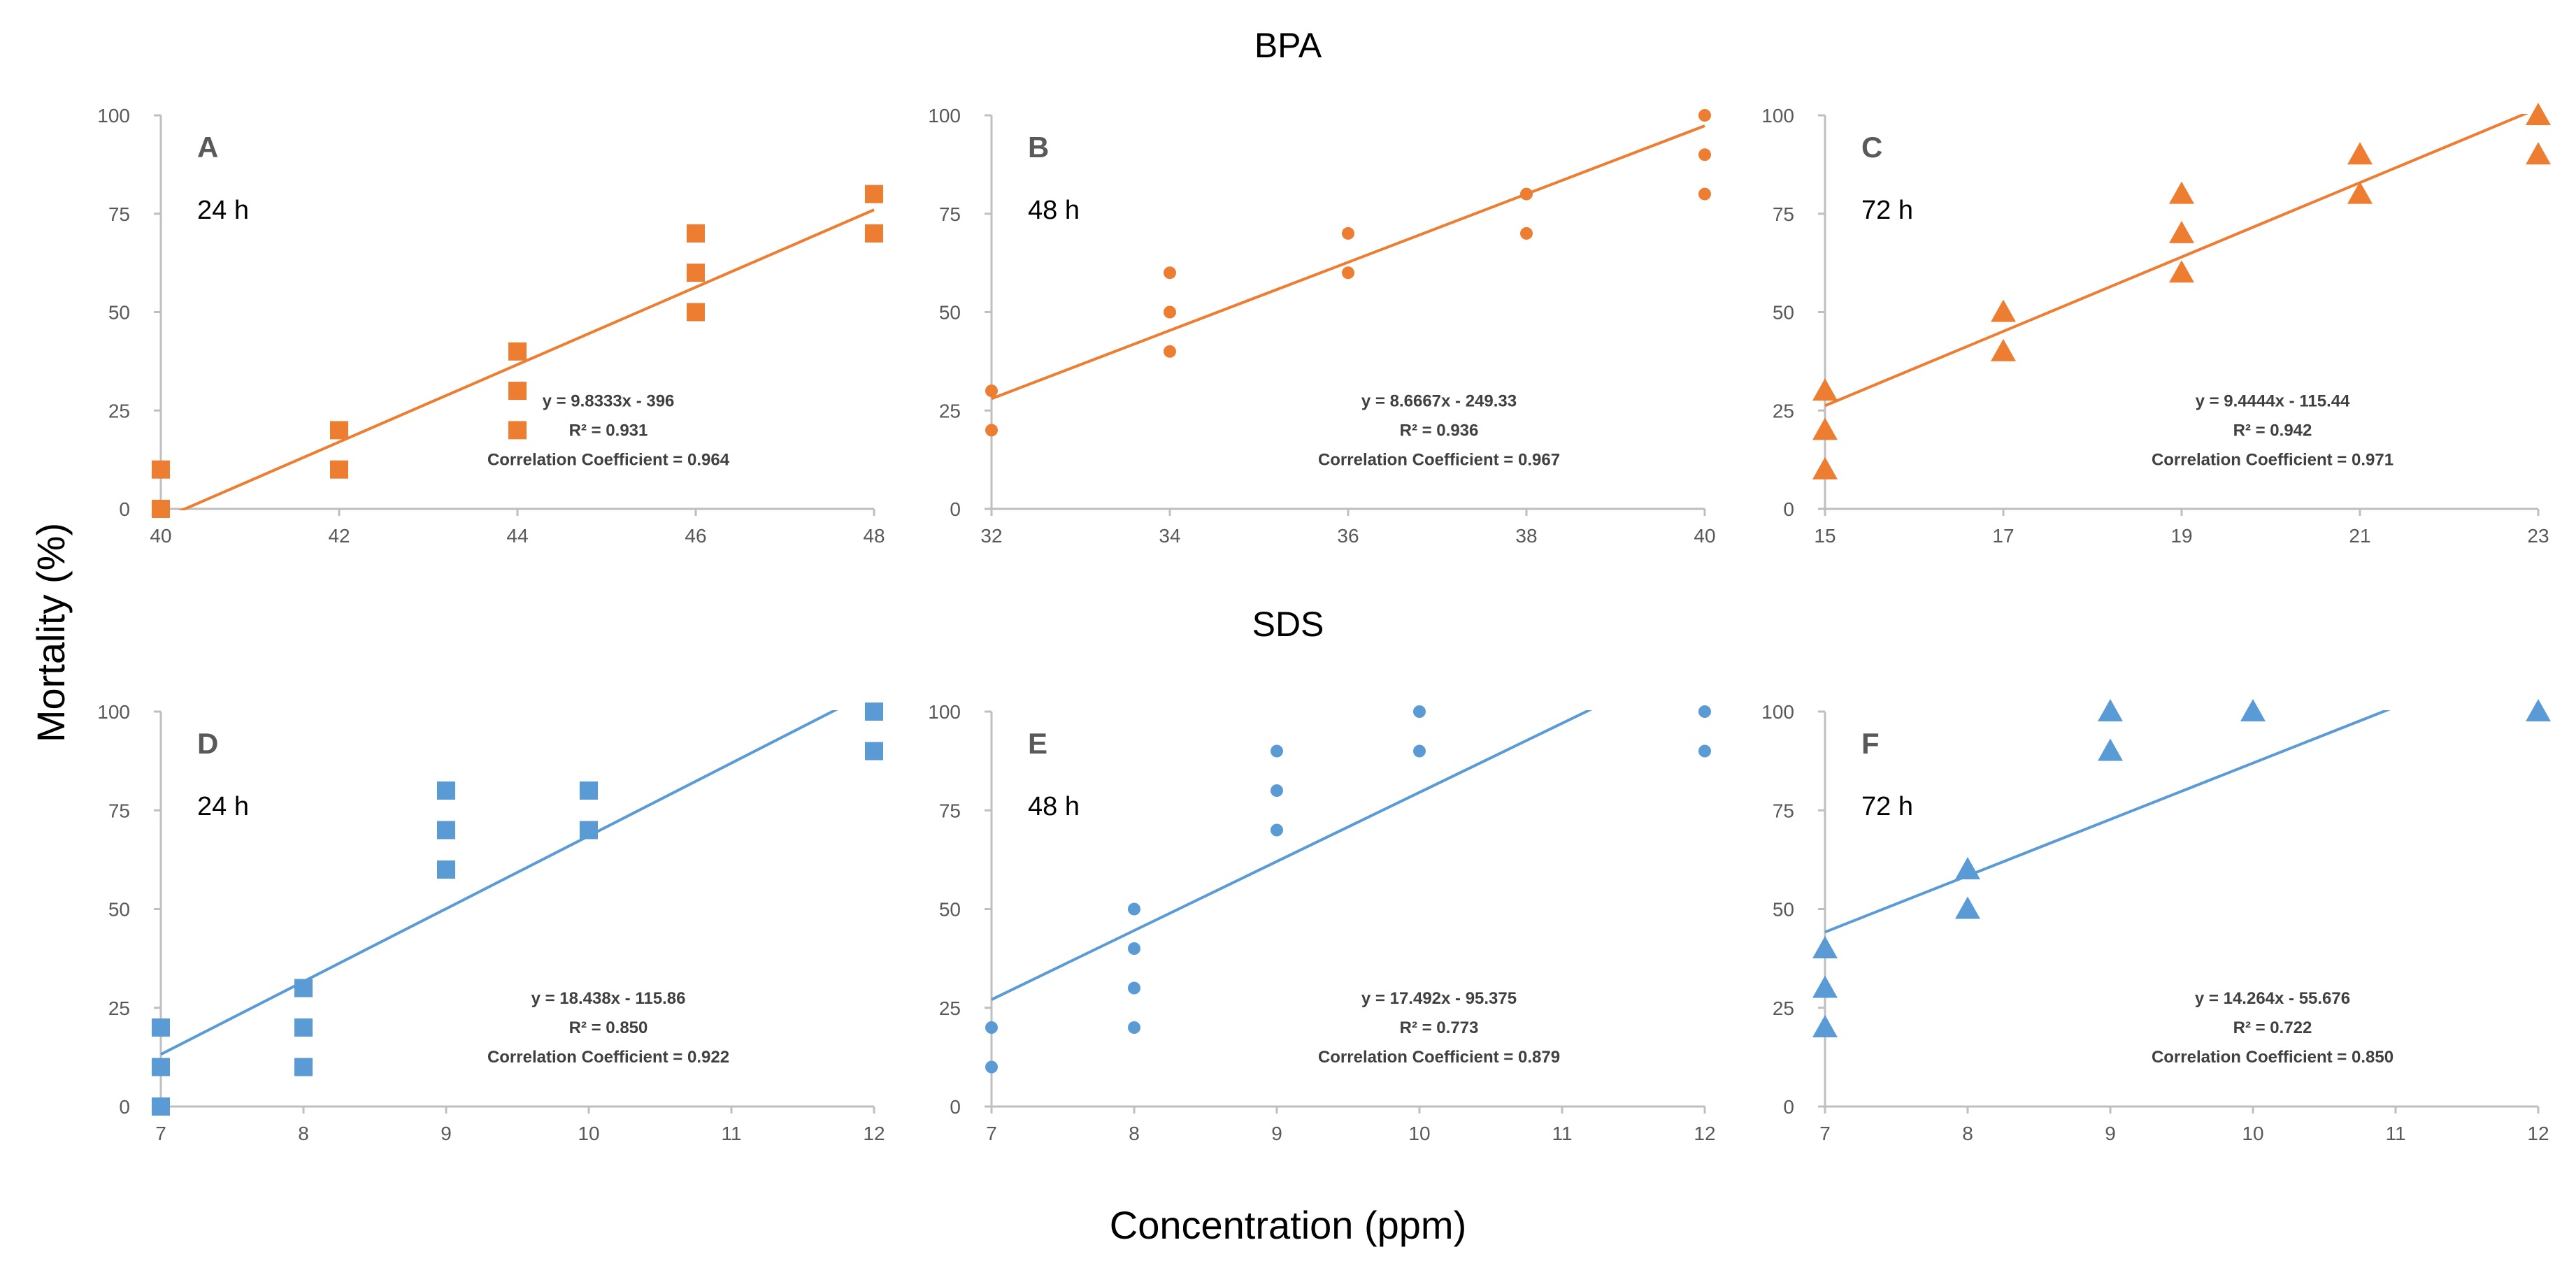 This screenshot has width=2576, height=1268. What do you see at coordinates (1967, 1133) in the screenshot?
I see `x-tick-label-f-8: 8` at bounding box center [1967, 1133].